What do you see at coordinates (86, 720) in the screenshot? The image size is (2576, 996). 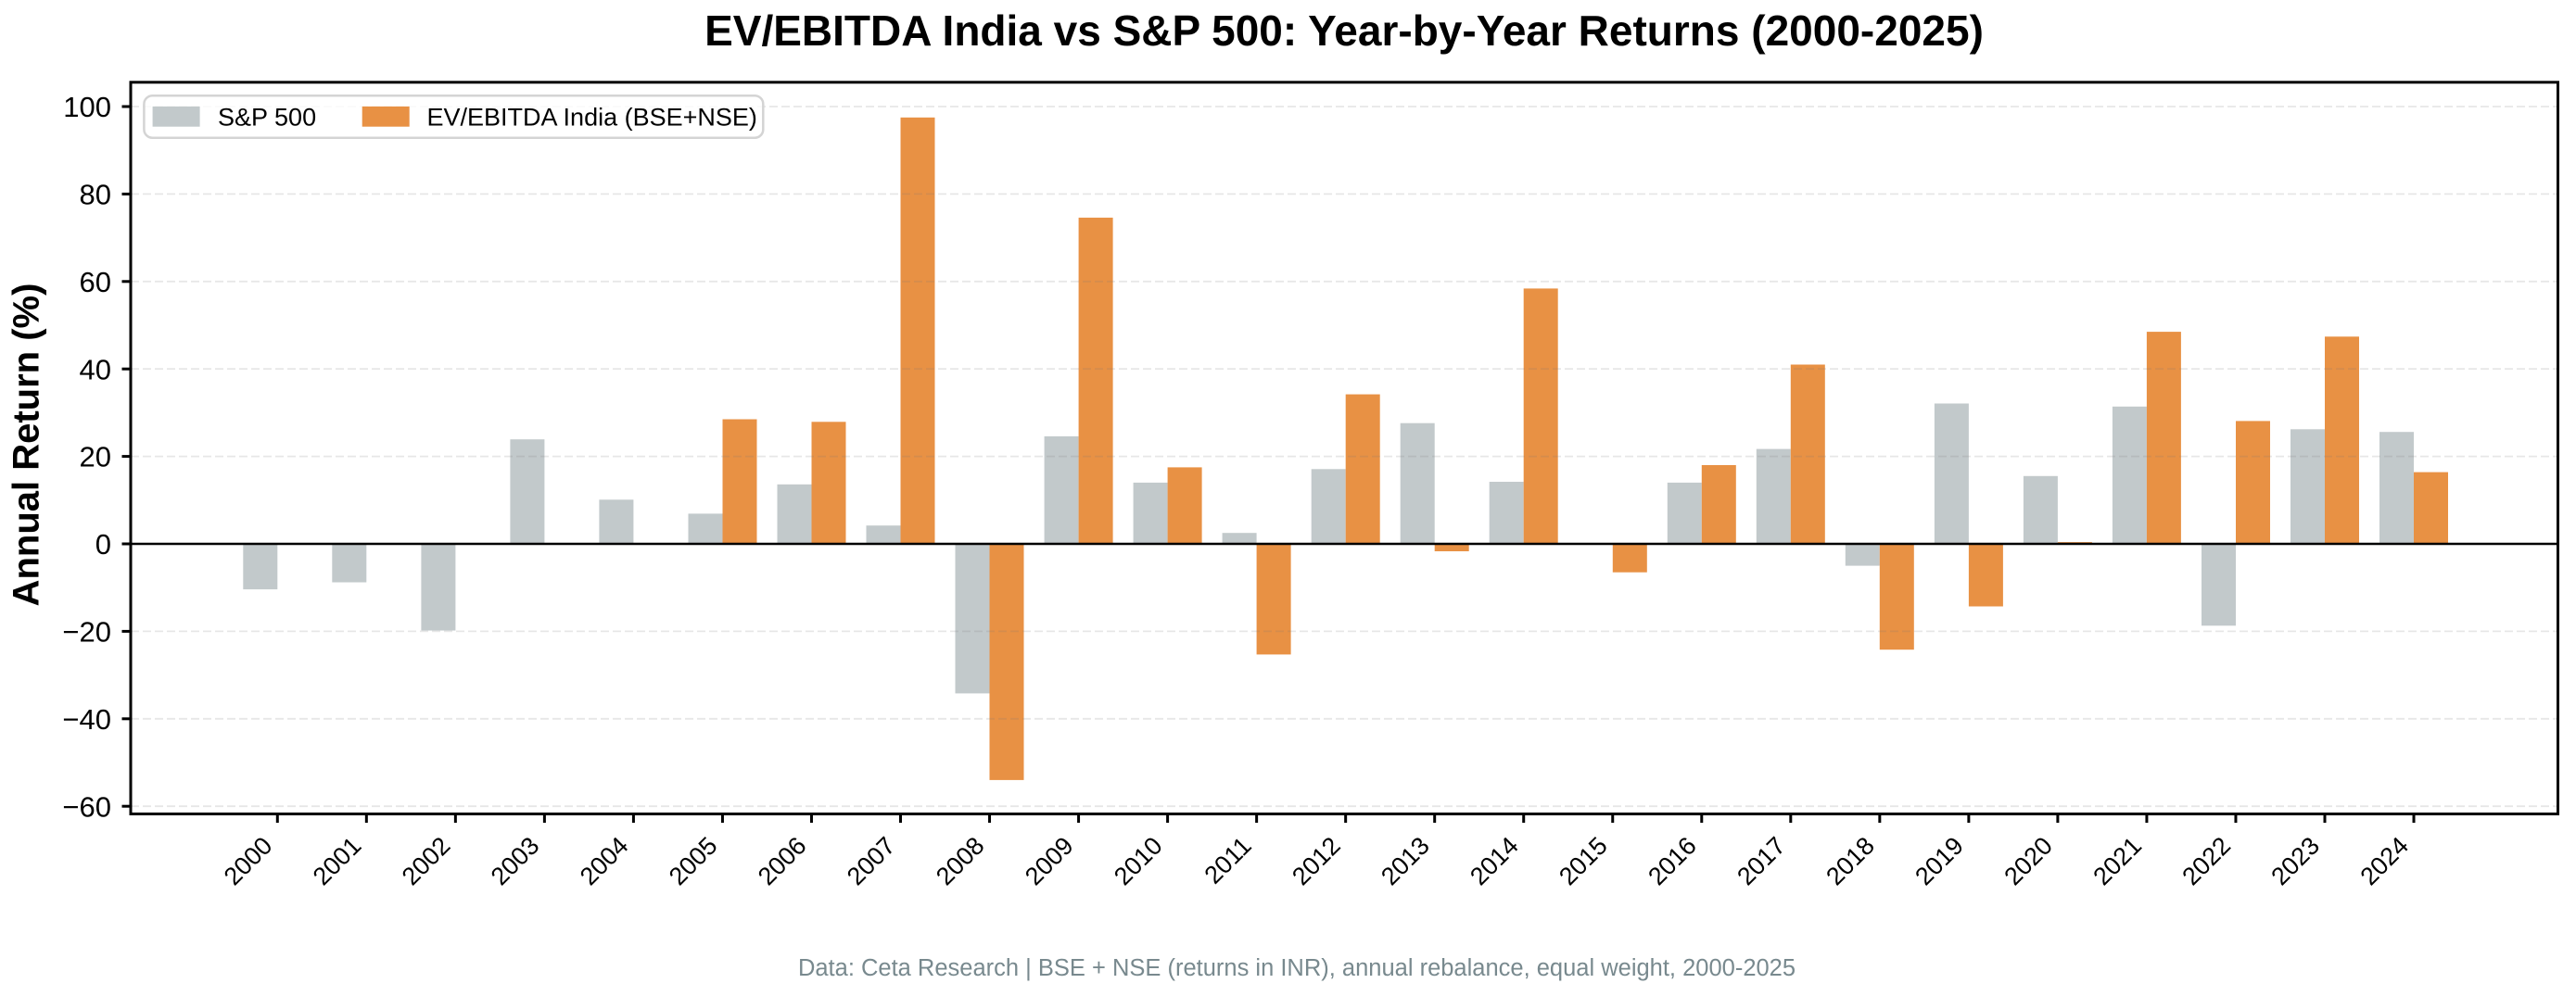 I see `svg-text: −40` at bounding box center [86, 720].